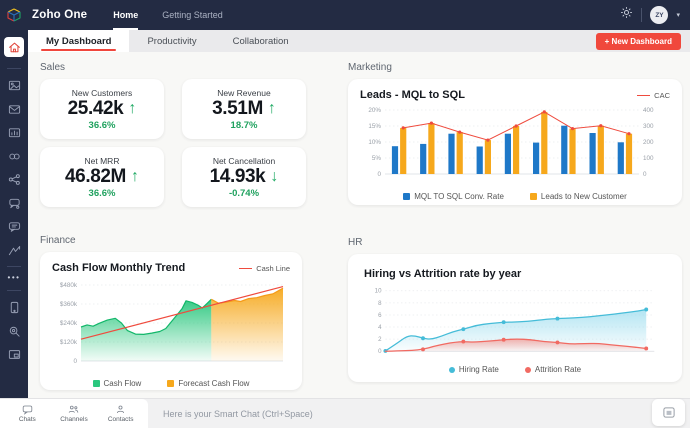  What do you see at coordinates (374, 126) in the screenshot?
I see `svg-text: 15%` at bounding box center [374, 126].